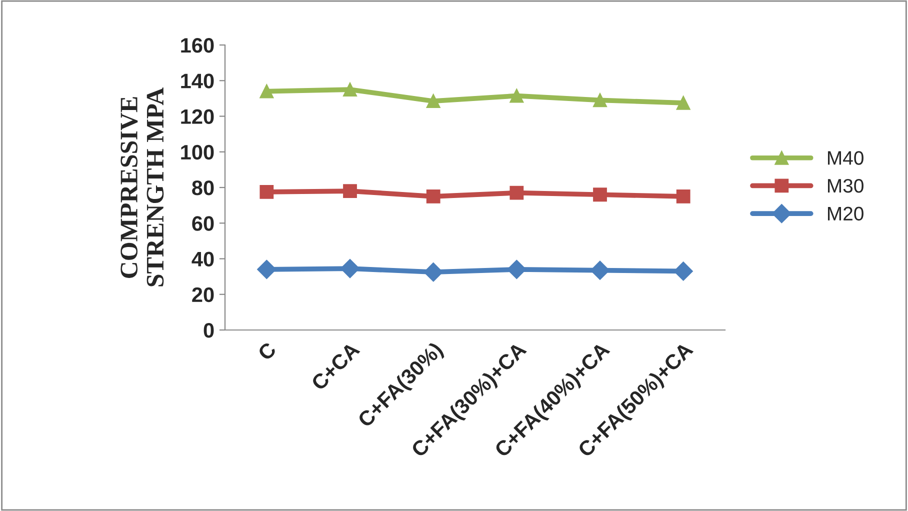 This screenshot has width=908, height=511. I want to click on y-tick-label: 40, so click(203, 259).